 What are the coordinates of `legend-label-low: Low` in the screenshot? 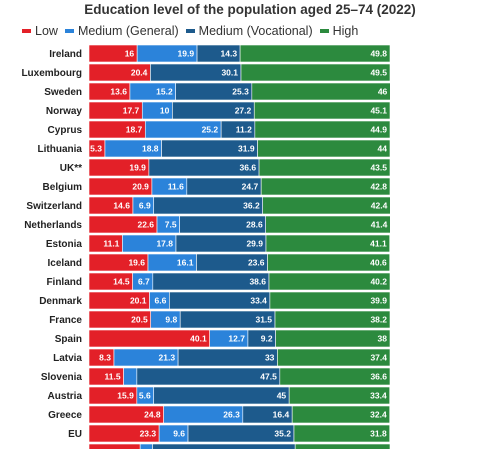 It's located at (46, 31).